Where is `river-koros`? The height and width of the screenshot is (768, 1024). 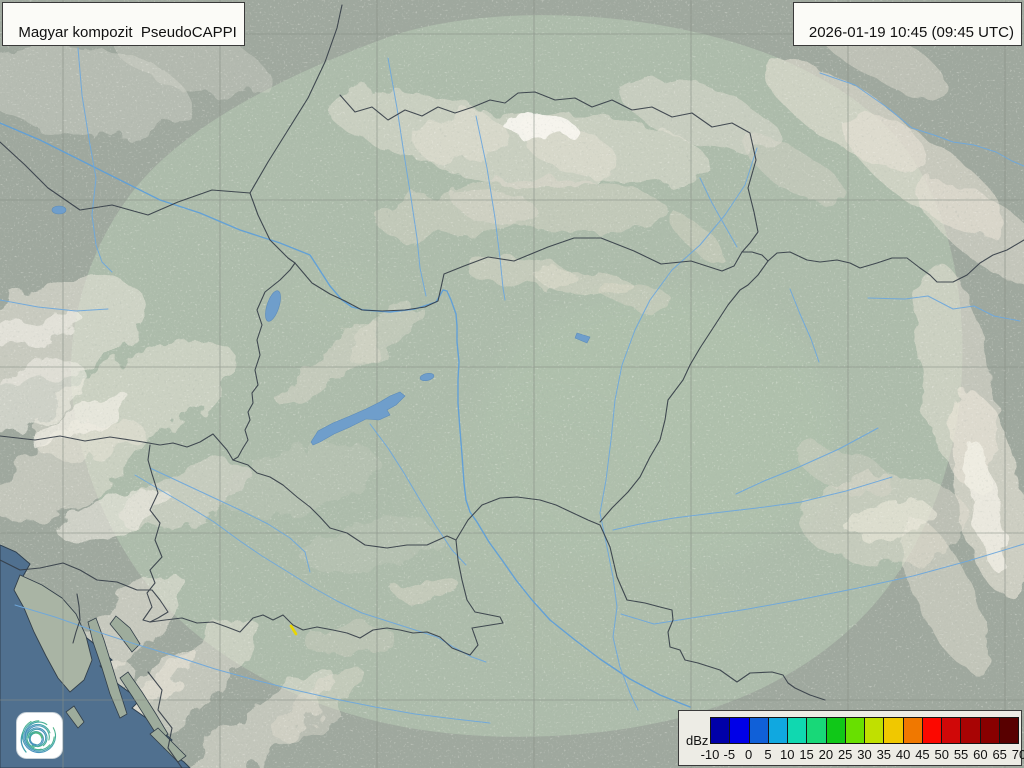 river-koros is located at coordinates (752, 503).